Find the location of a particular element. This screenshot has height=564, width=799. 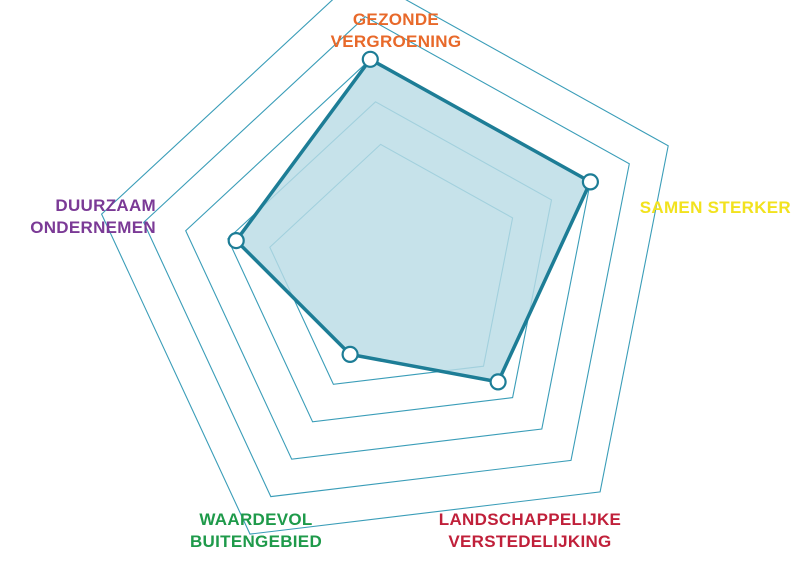

axis-label-2: SAMEN STERKER is located at coordinates (715, 207).